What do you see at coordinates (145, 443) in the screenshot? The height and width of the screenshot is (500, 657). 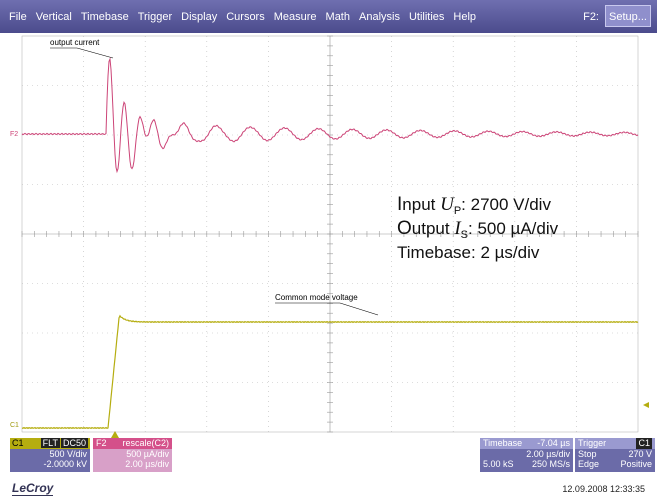 I see `f2-func: rescale(C2)` at bounding box center [145, 443].